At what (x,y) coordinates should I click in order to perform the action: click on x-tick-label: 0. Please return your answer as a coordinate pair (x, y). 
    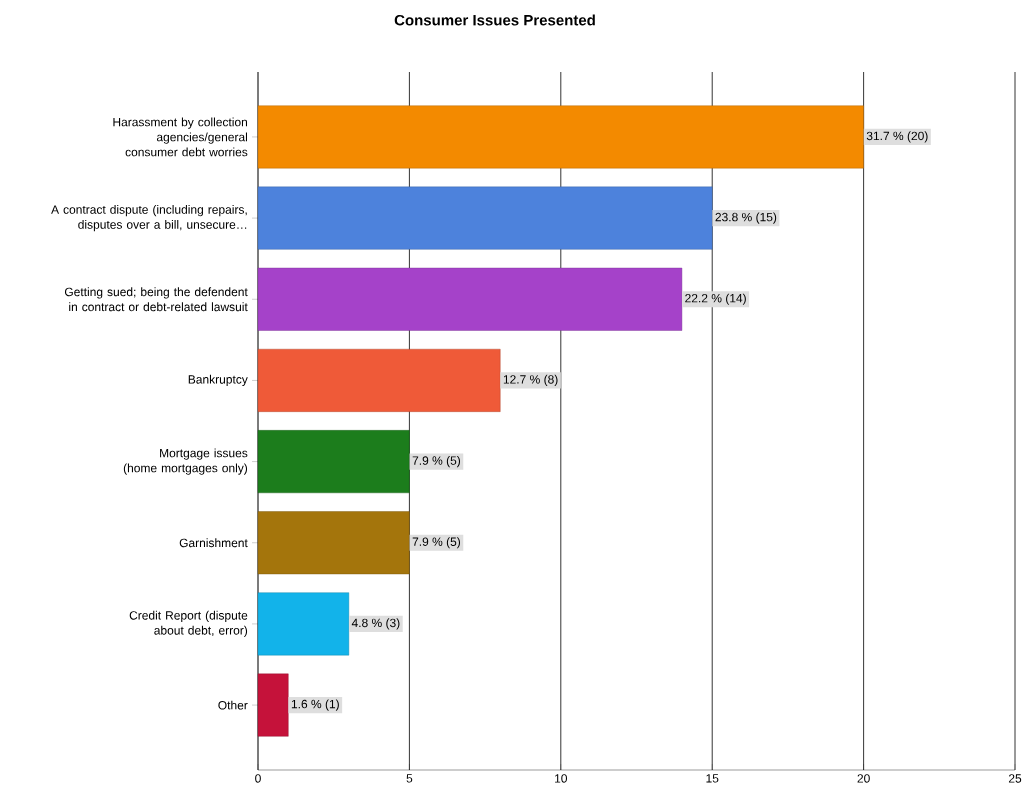
    Looking at the image, I should click on (258, 778).